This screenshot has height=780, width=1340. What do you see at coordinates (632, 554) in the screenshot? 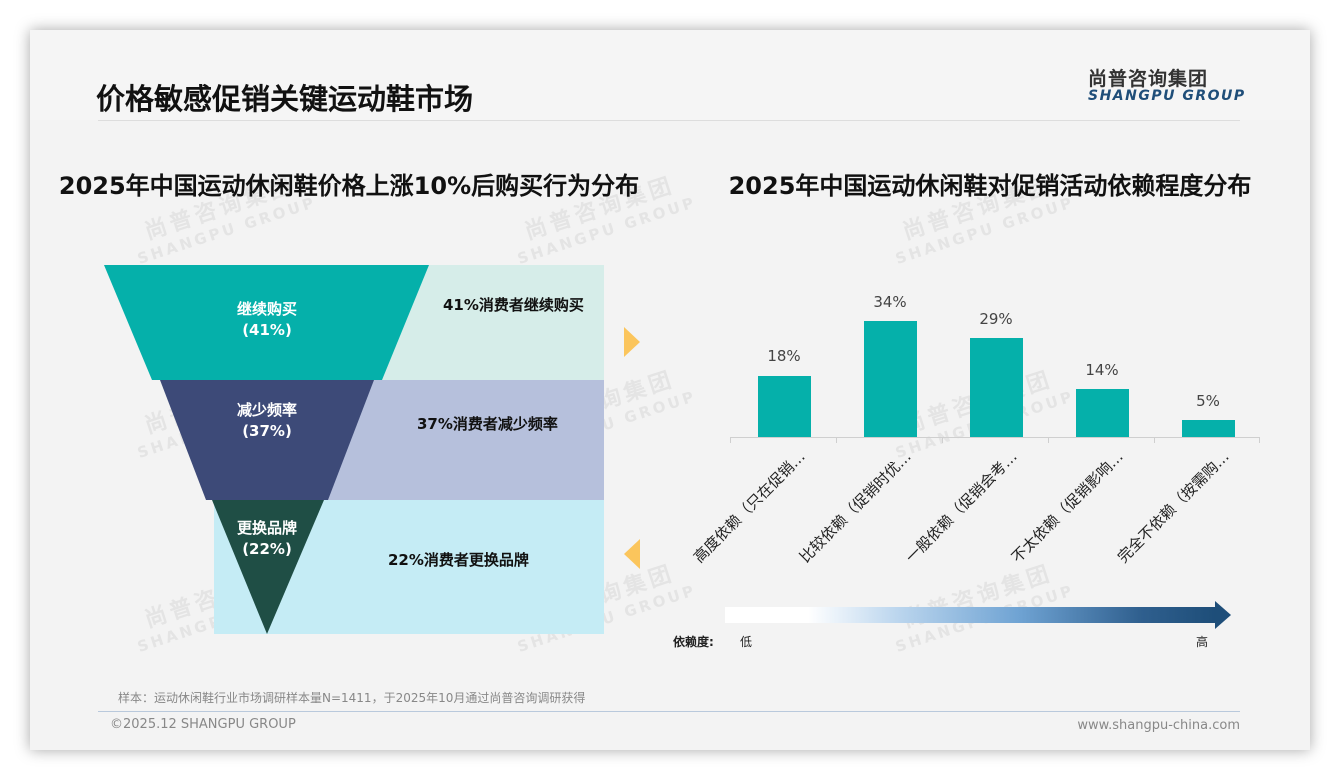
I see `triangle-left-icon` at bounding box center [632, 554].